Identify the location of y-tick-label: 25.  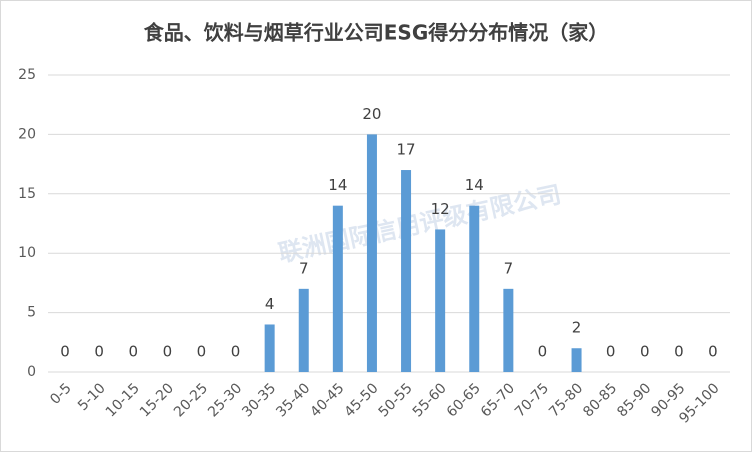
(27, 75).